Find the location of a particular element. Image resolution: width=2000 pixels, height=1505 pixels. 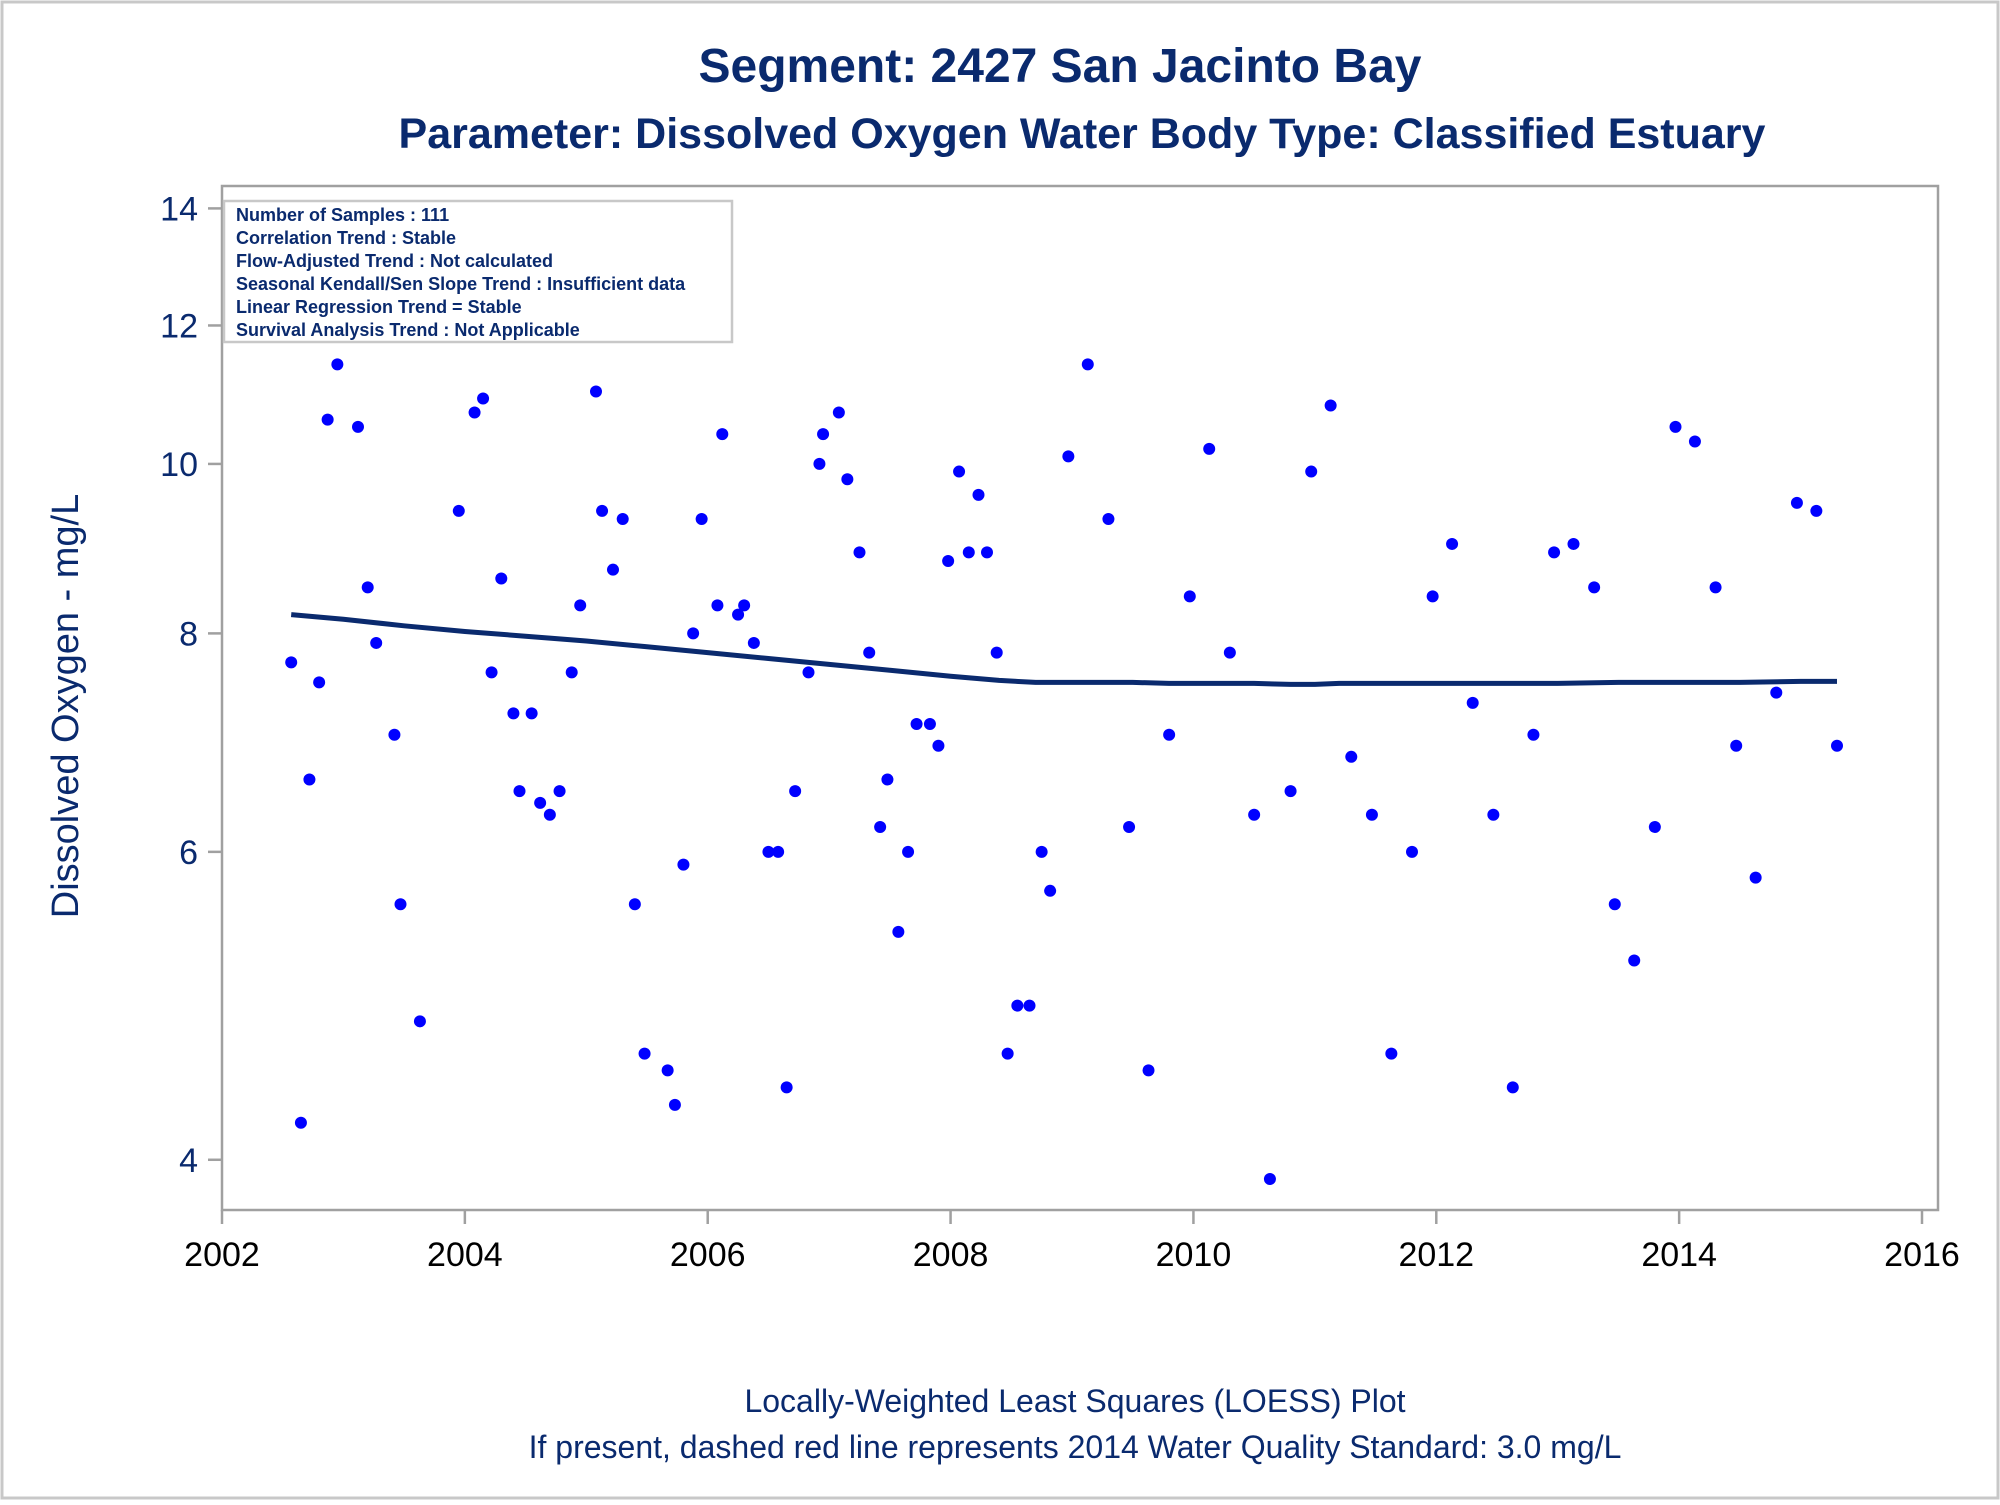

x-tick-label: 2012 is located at coordinates (1436, 1255).